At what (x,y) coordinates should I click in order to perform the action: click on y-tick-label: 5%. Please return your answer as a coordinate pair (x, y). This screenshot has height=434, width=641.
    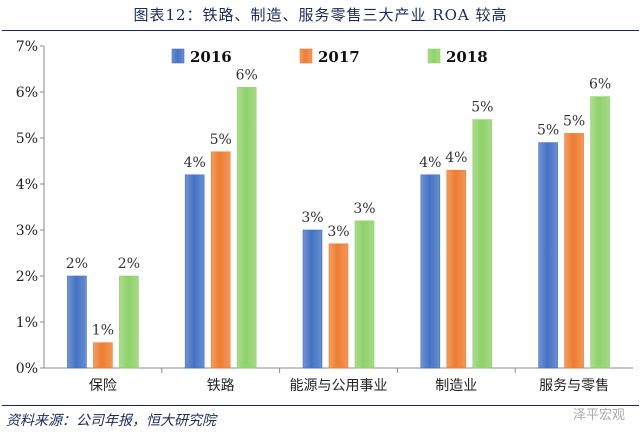
    Looking at the image, I should click on (27, 139).